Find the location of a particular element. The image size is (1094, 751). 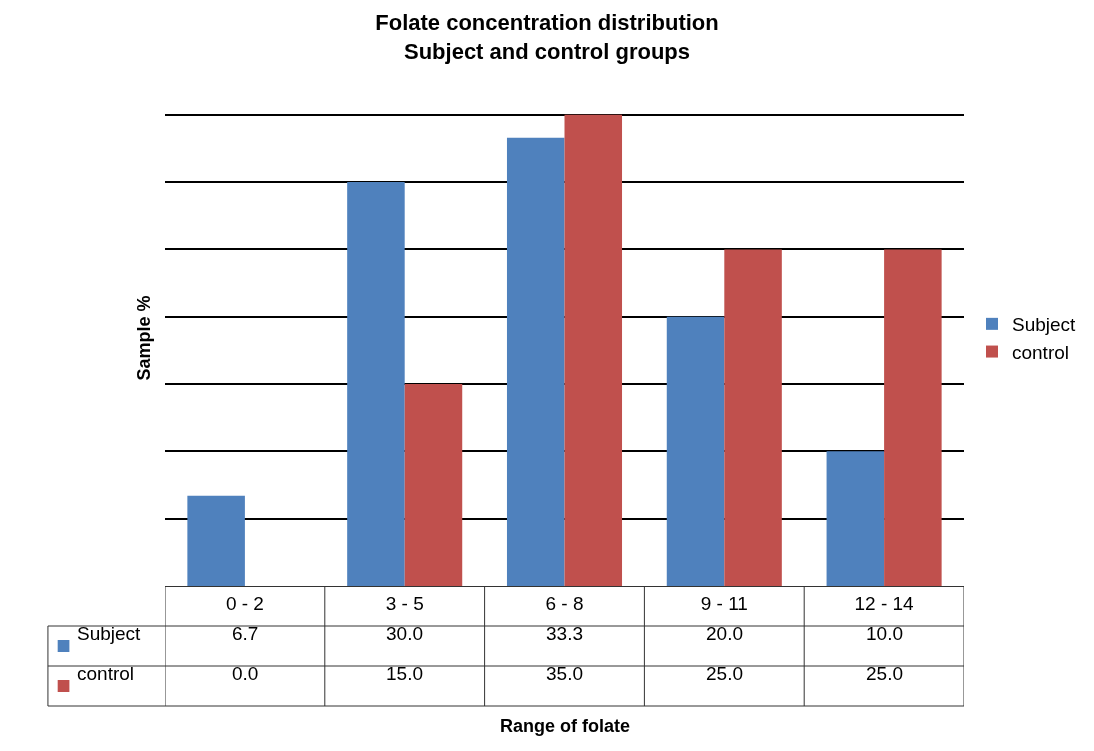

data-label: 35.0 is located at coordinates (564, 673).